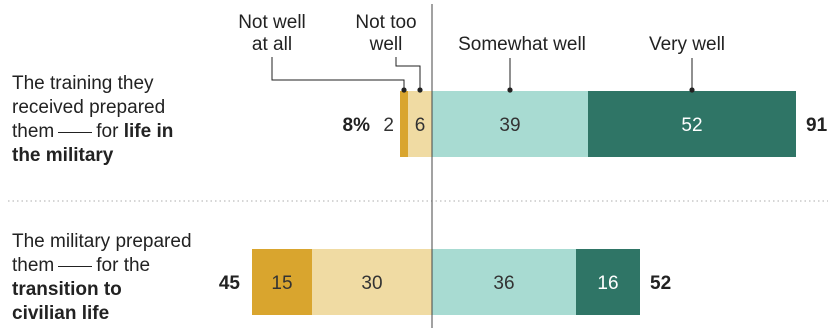  Describe the element at coordinates (83, 83) in the screenshot. I see `row-label-line: The training they` at that location.